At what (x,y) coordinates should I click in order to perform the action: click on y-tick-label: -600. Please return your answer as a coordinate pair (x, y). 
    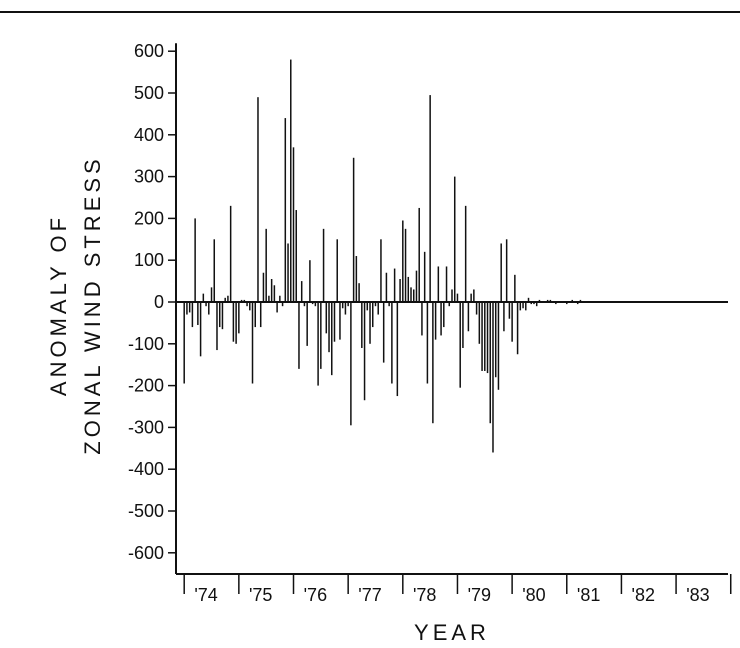
    Looking at the image, I should click on (146, 553).